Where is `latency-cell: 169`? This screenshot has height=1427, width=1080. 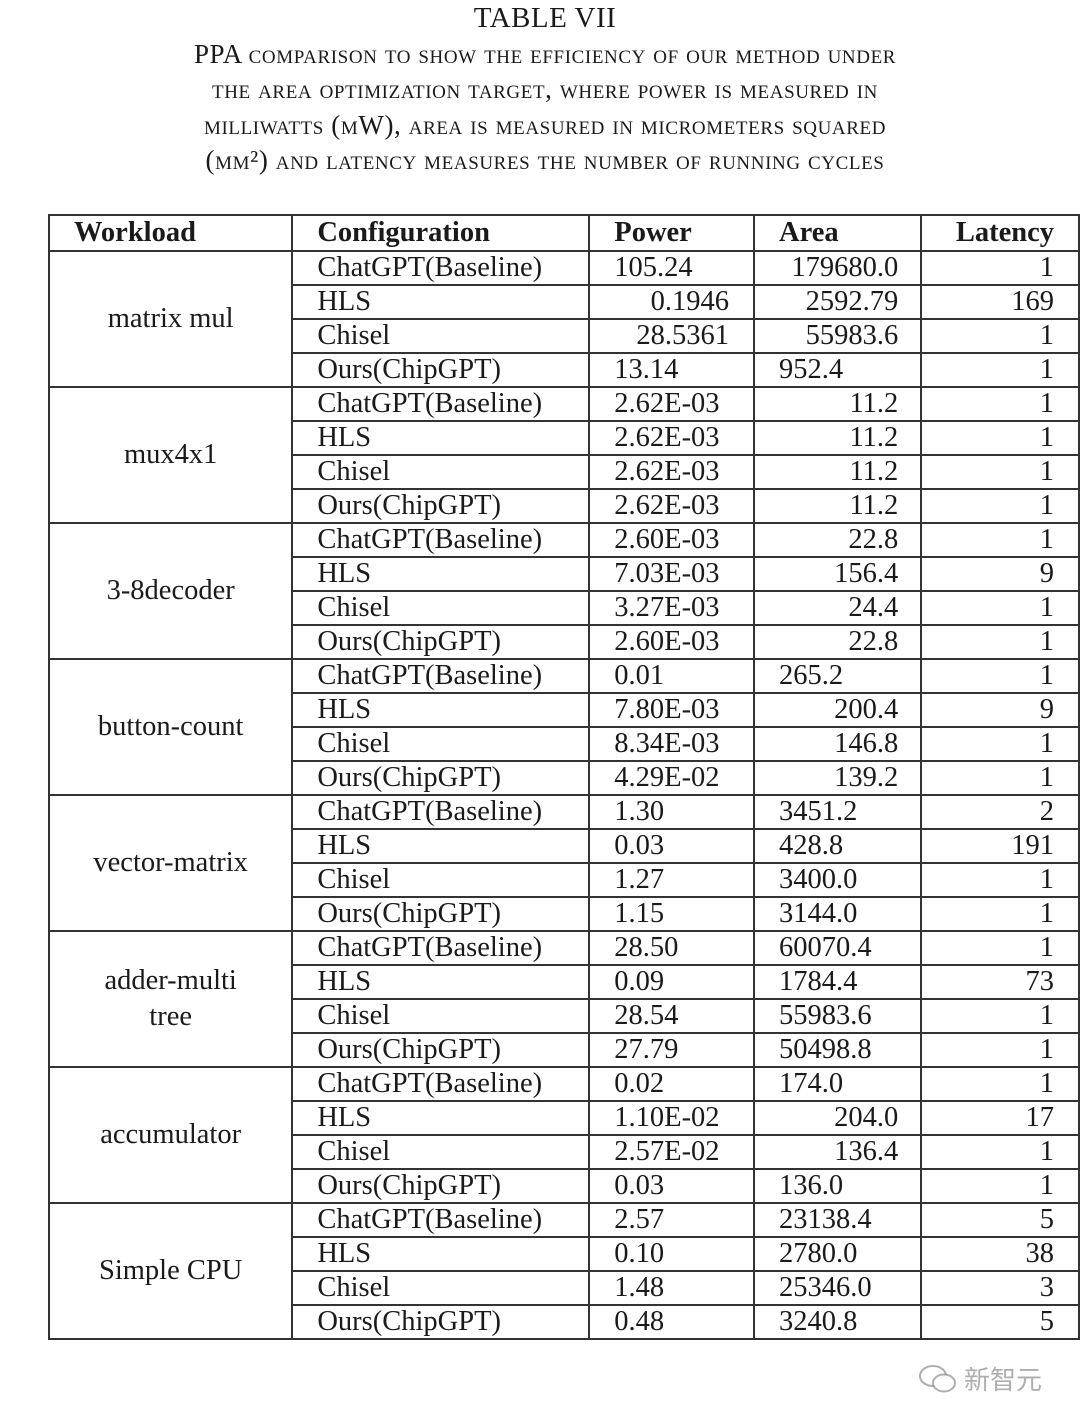
latency-cell: 169 is located at coordinates (1000, 302).